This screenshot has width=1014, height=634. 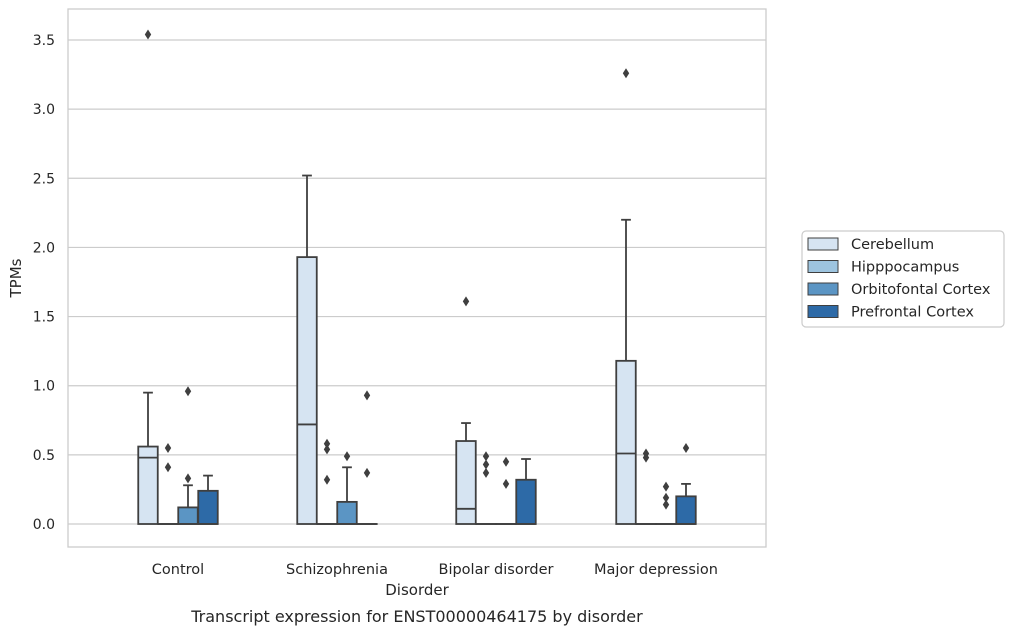 What do you see at coordinates (656, 570) in the screenshot?
I see `x-tick-label: Major depression` at bounding box center [656, 570].